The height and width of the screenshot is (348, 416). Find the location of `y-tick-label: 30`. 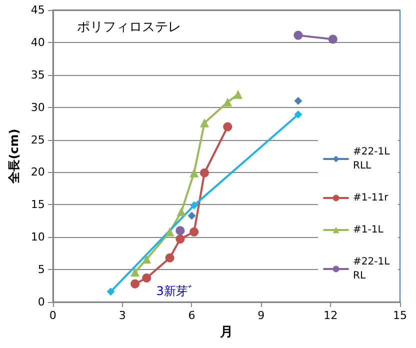

y-tick-label: 30 is located at coordinates (37, 107).